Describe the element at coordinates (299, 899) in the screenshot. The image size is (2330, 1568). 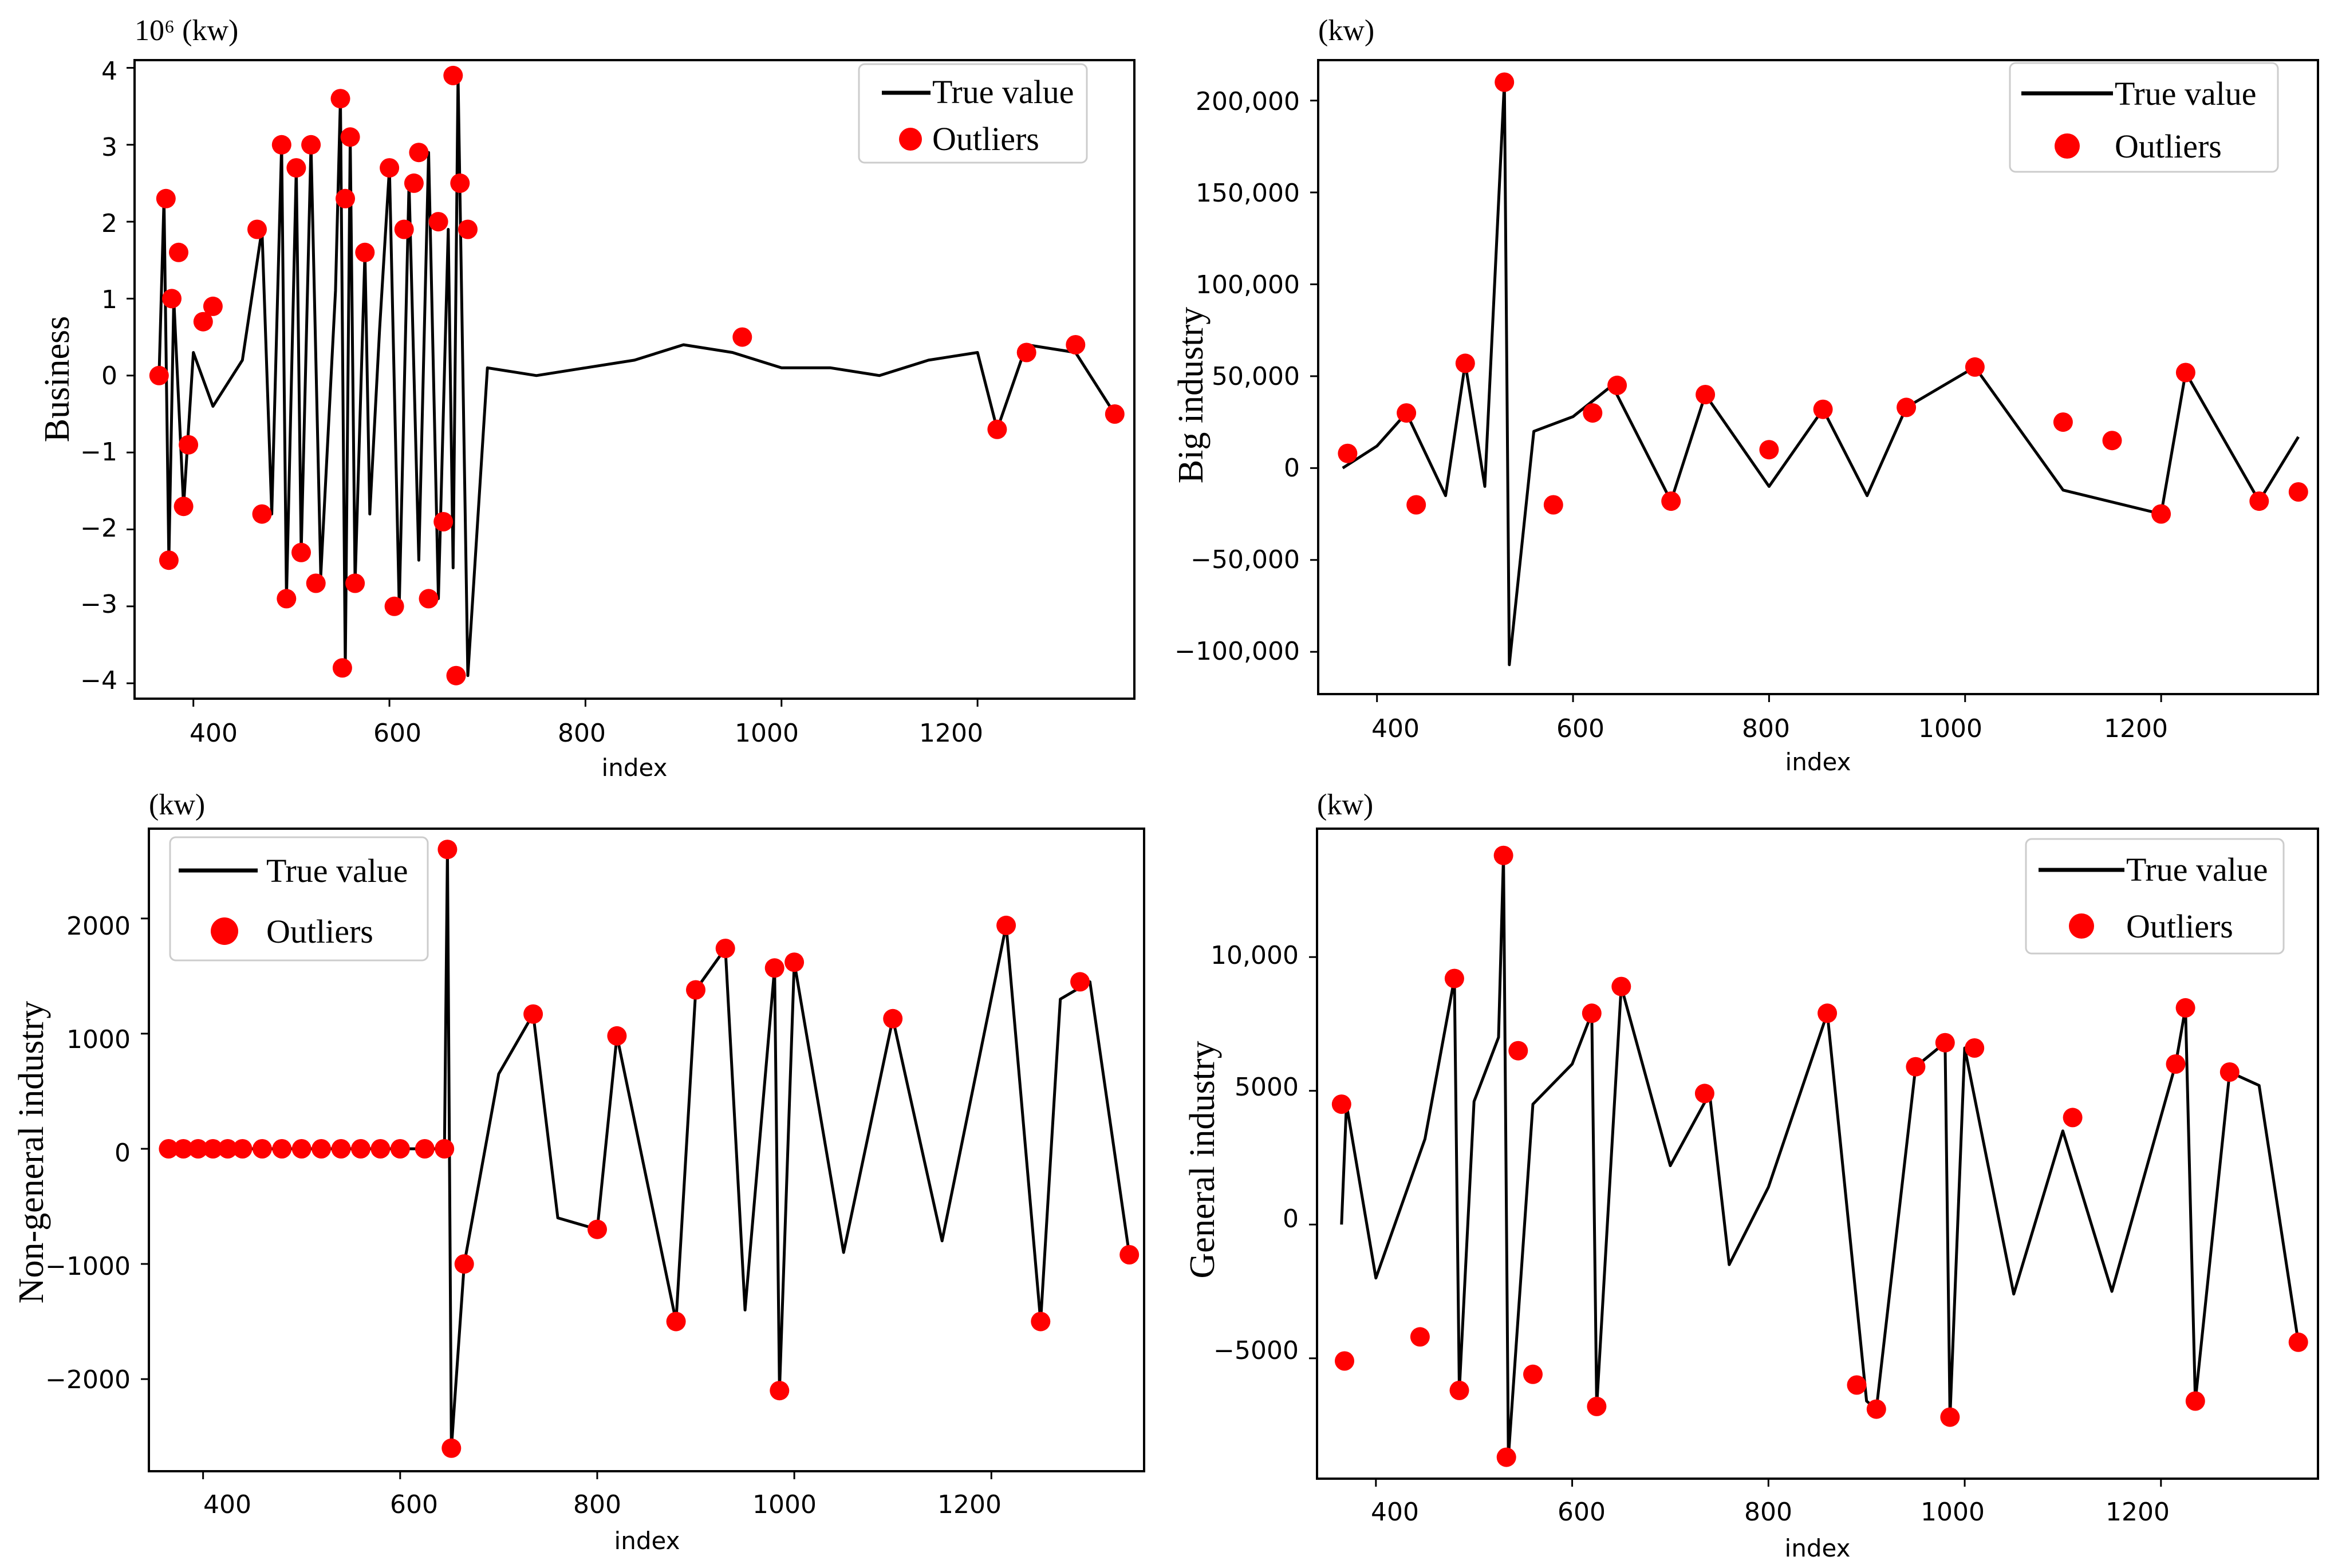
I see `non-general-industry-legend: True value Outliers` at that location.